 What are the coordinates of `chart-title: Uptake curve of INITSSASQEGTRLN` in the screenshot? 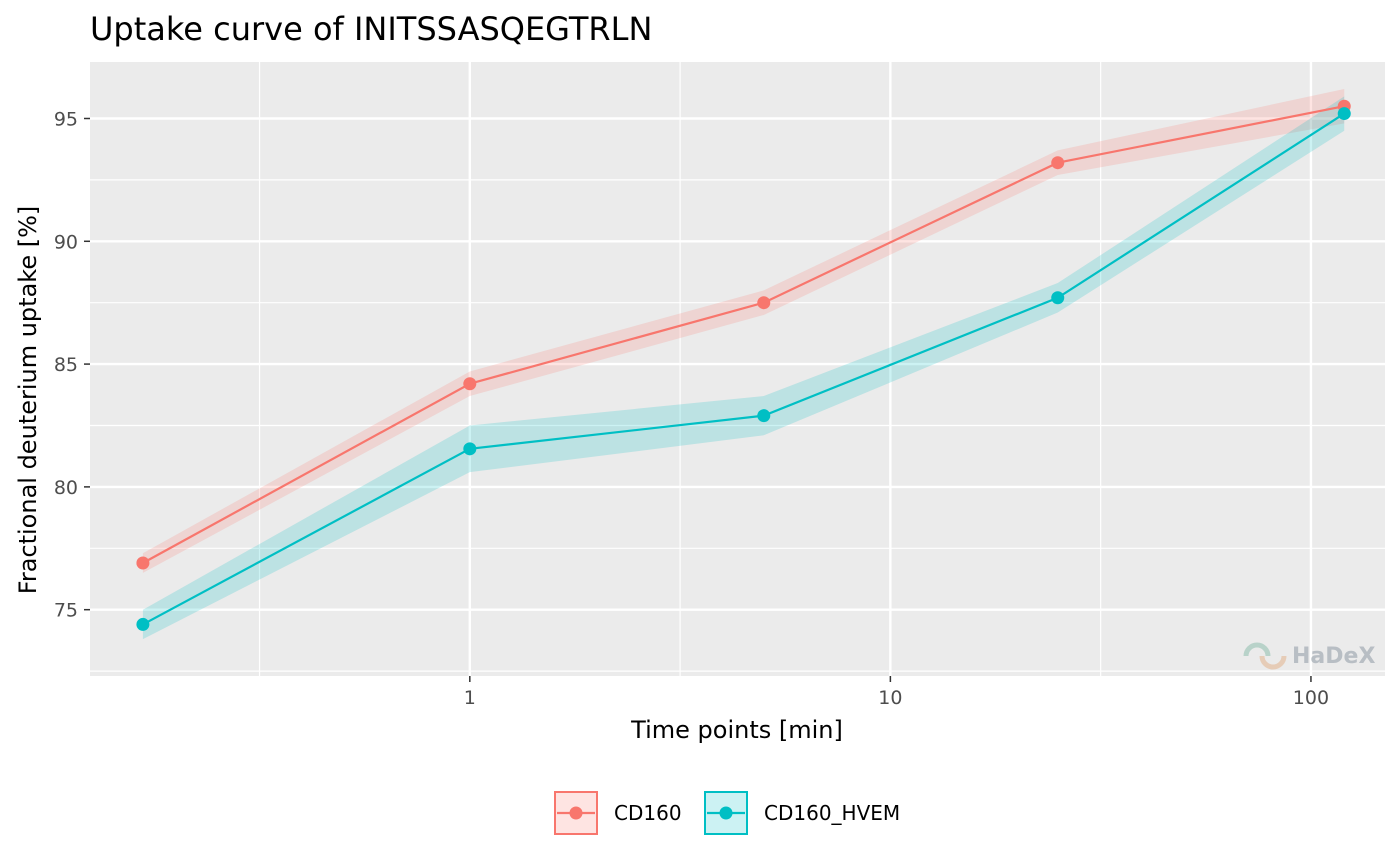 It's located at (371, 29).